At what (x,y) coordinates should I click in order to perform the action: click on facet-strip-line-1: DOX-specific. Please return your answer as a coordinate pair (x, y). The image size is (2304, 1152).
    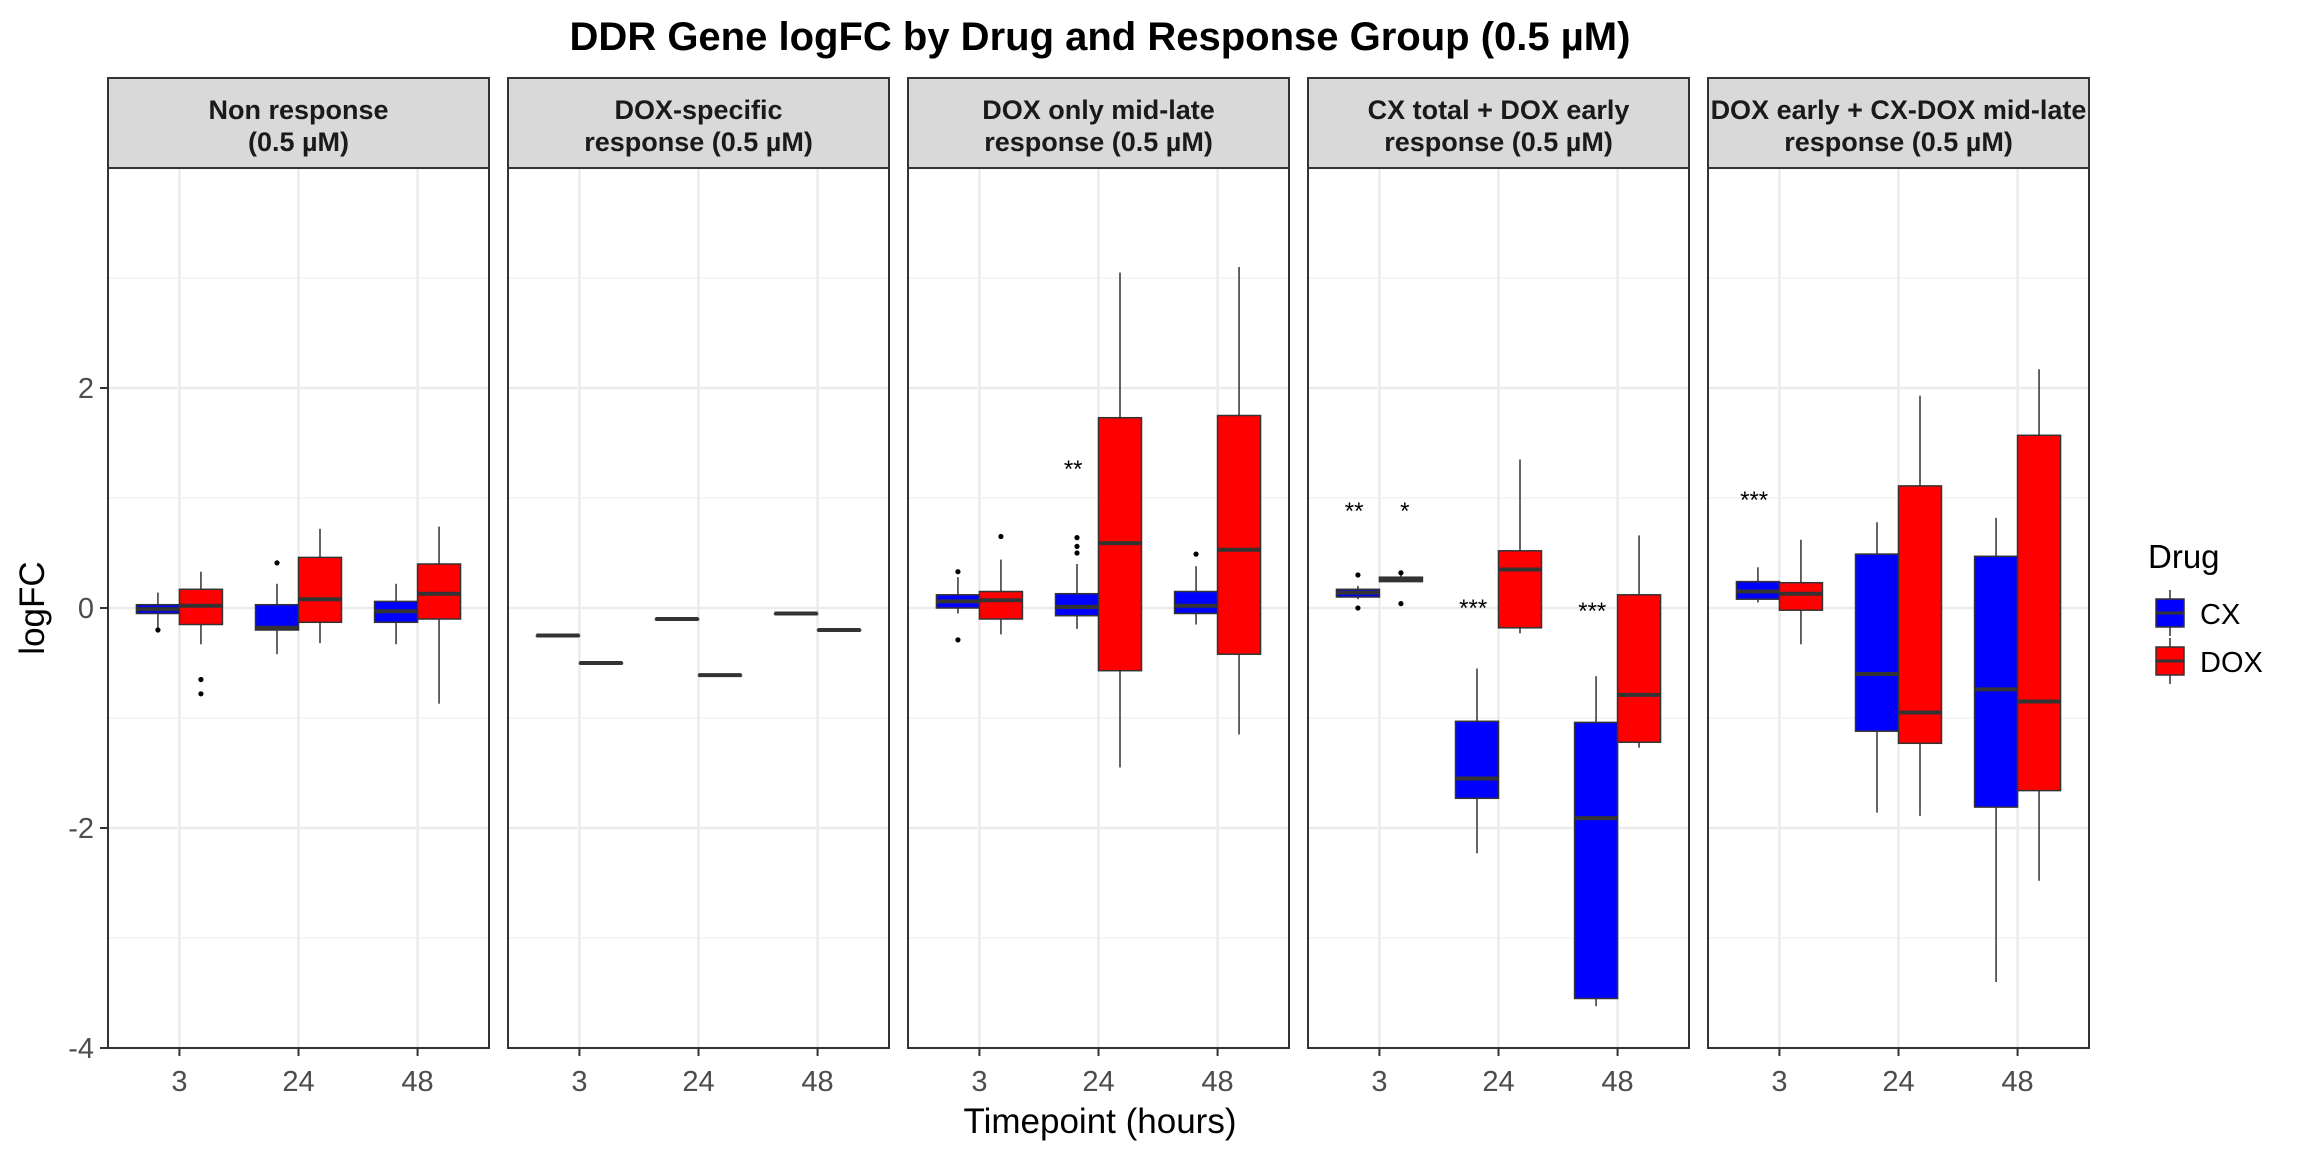
    Looking at the image, I should click on (698, 110).